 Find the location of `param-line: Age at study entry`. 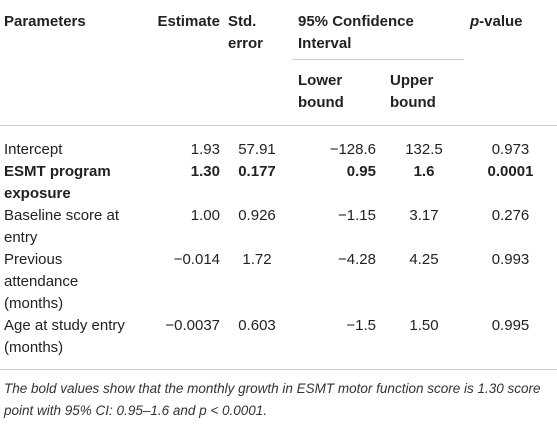

param-line: Age at study entry is located at coordinates (64, 325).